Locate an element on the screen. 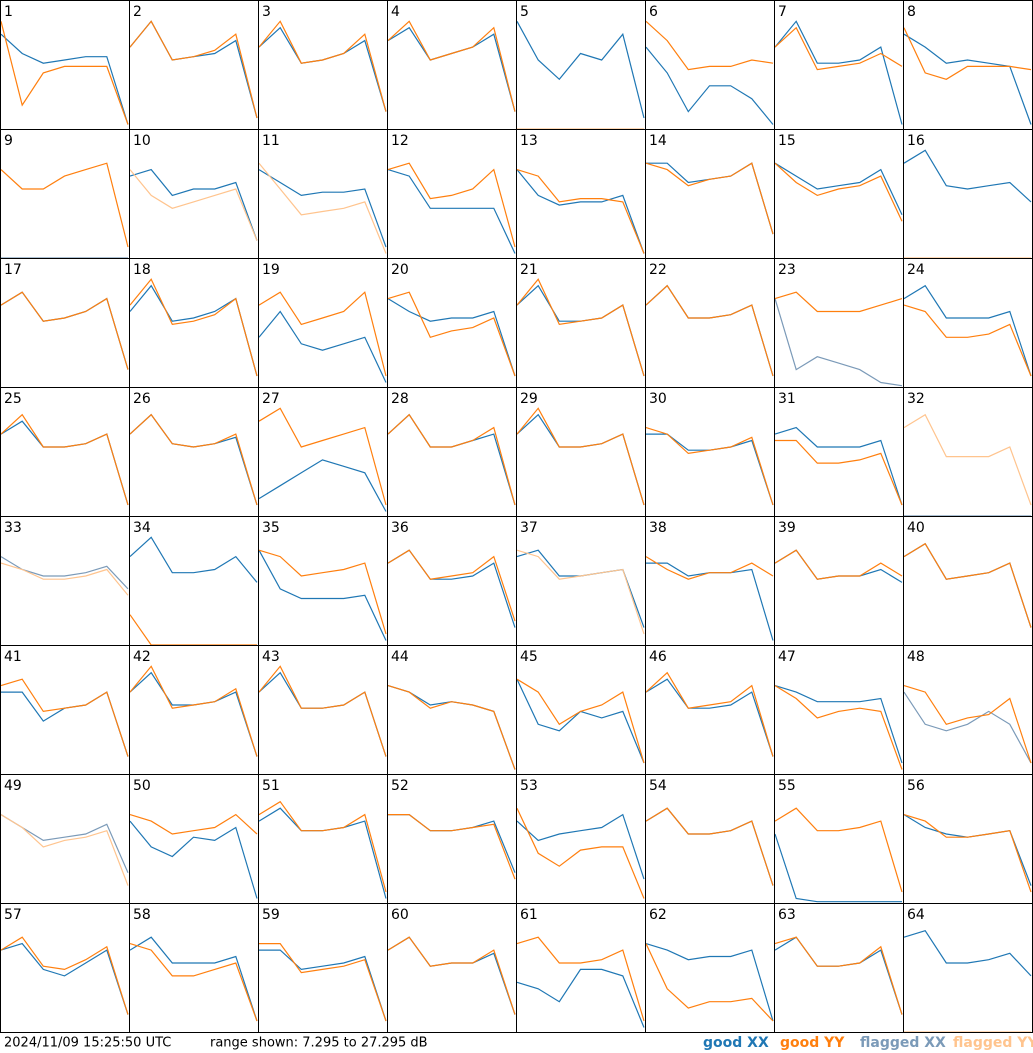 This screenshot has height=1053, width=1033. panel: 51 is located at coordinates (323, 839).